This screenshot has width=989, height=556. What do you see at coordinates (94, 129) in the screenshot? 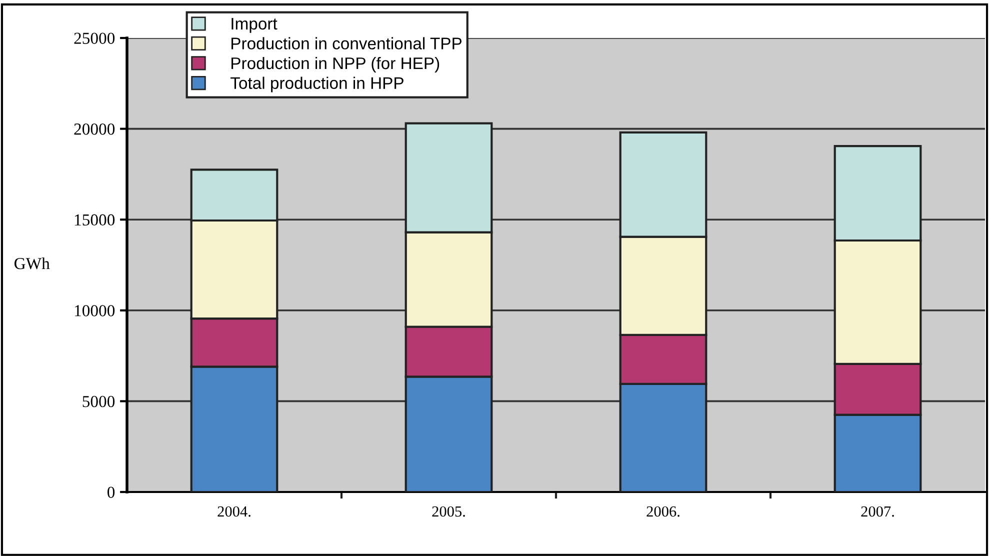
I see `y-tick-label: 20000` at bounding box center [94, 129].